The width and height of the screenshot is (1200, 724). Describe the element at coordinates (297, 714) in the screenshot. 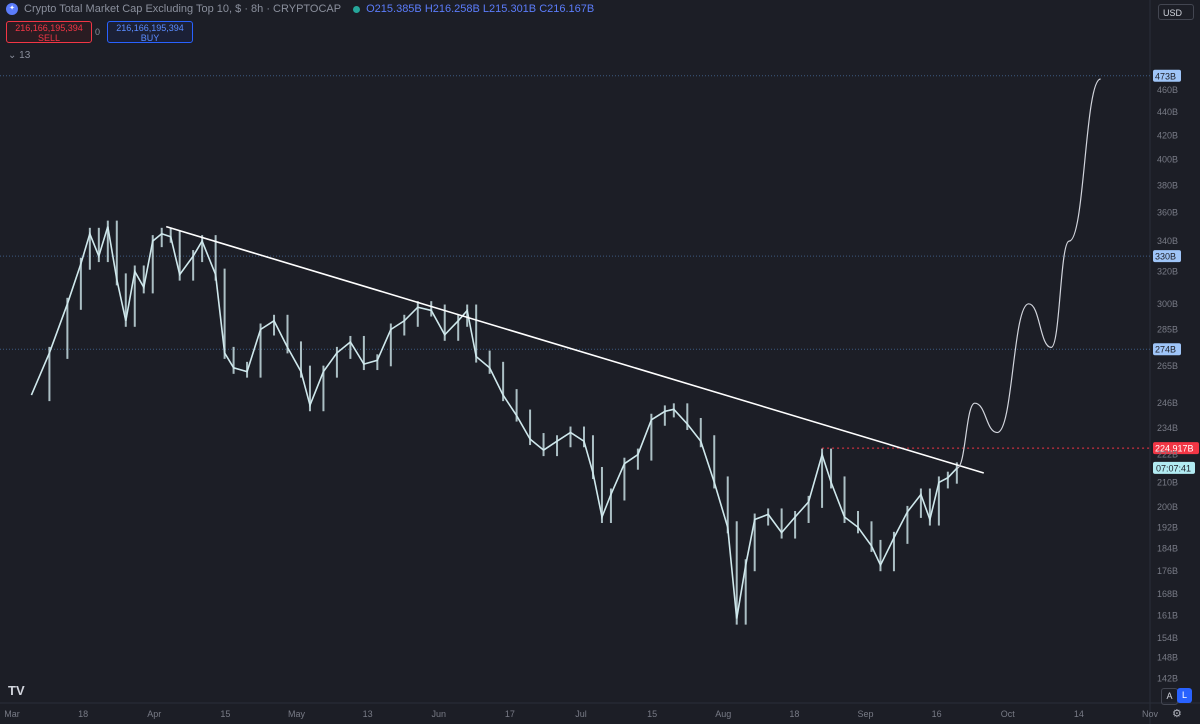

I see `x-tick-label: May` at that location.